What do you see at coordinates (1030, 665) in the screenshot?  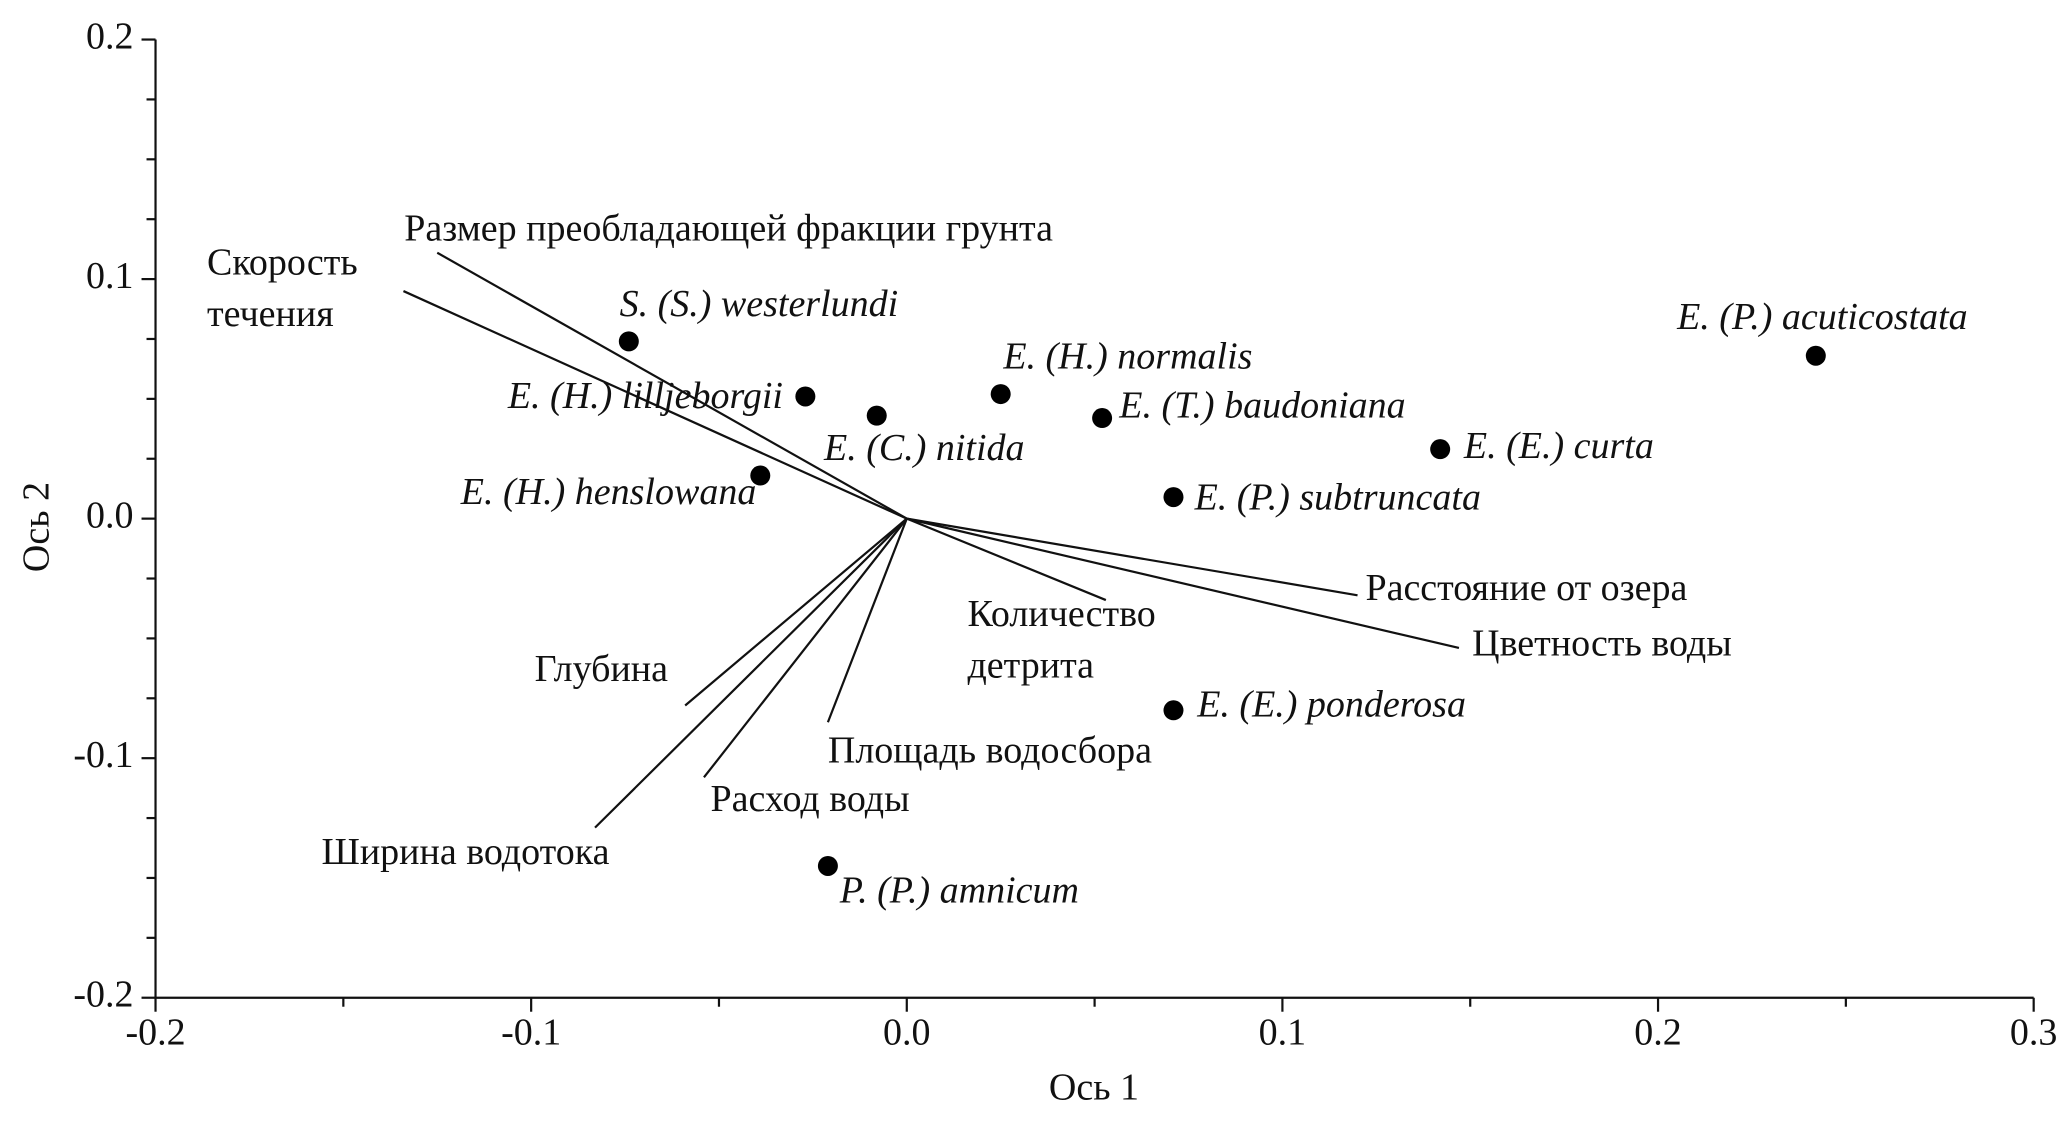 I see `vector-label: детрита` at bounding box center [1030, 665].